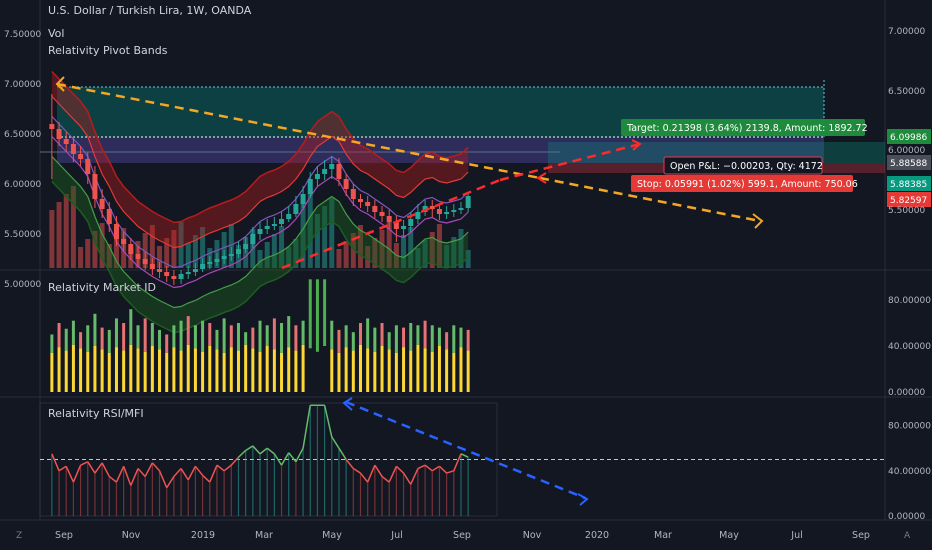 Image resolution: width=932 pixels, height=550 pixels. I want to click on vol-label: Vol, so click(56, 33).